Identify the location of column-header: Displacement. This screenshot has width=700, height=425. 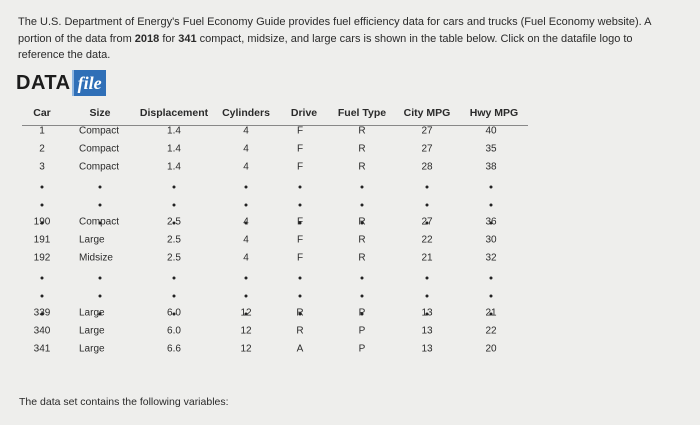
(174, 113).